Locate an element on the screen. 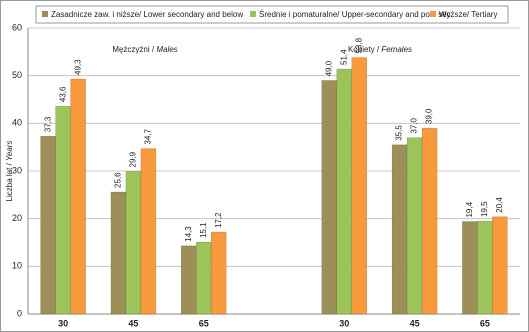 Image resolution: width=529 pixels, height=332 pixels. annotation: Kobiety / Females is located at coordinates (380, 49).